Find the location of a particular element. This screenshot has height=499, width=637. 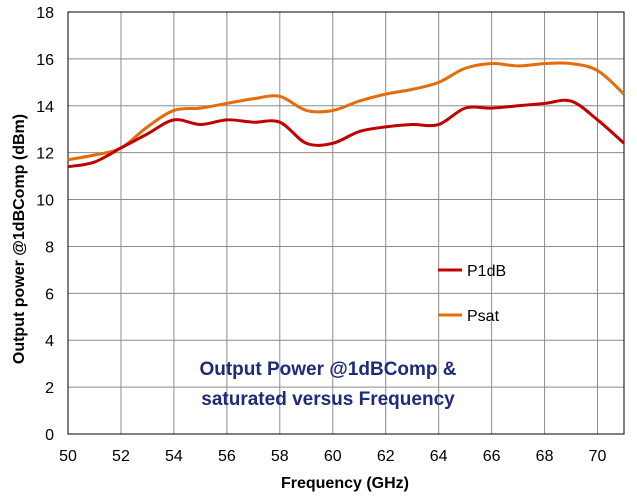

legend-label-psat: Psat is located at coordinates (483, 316).